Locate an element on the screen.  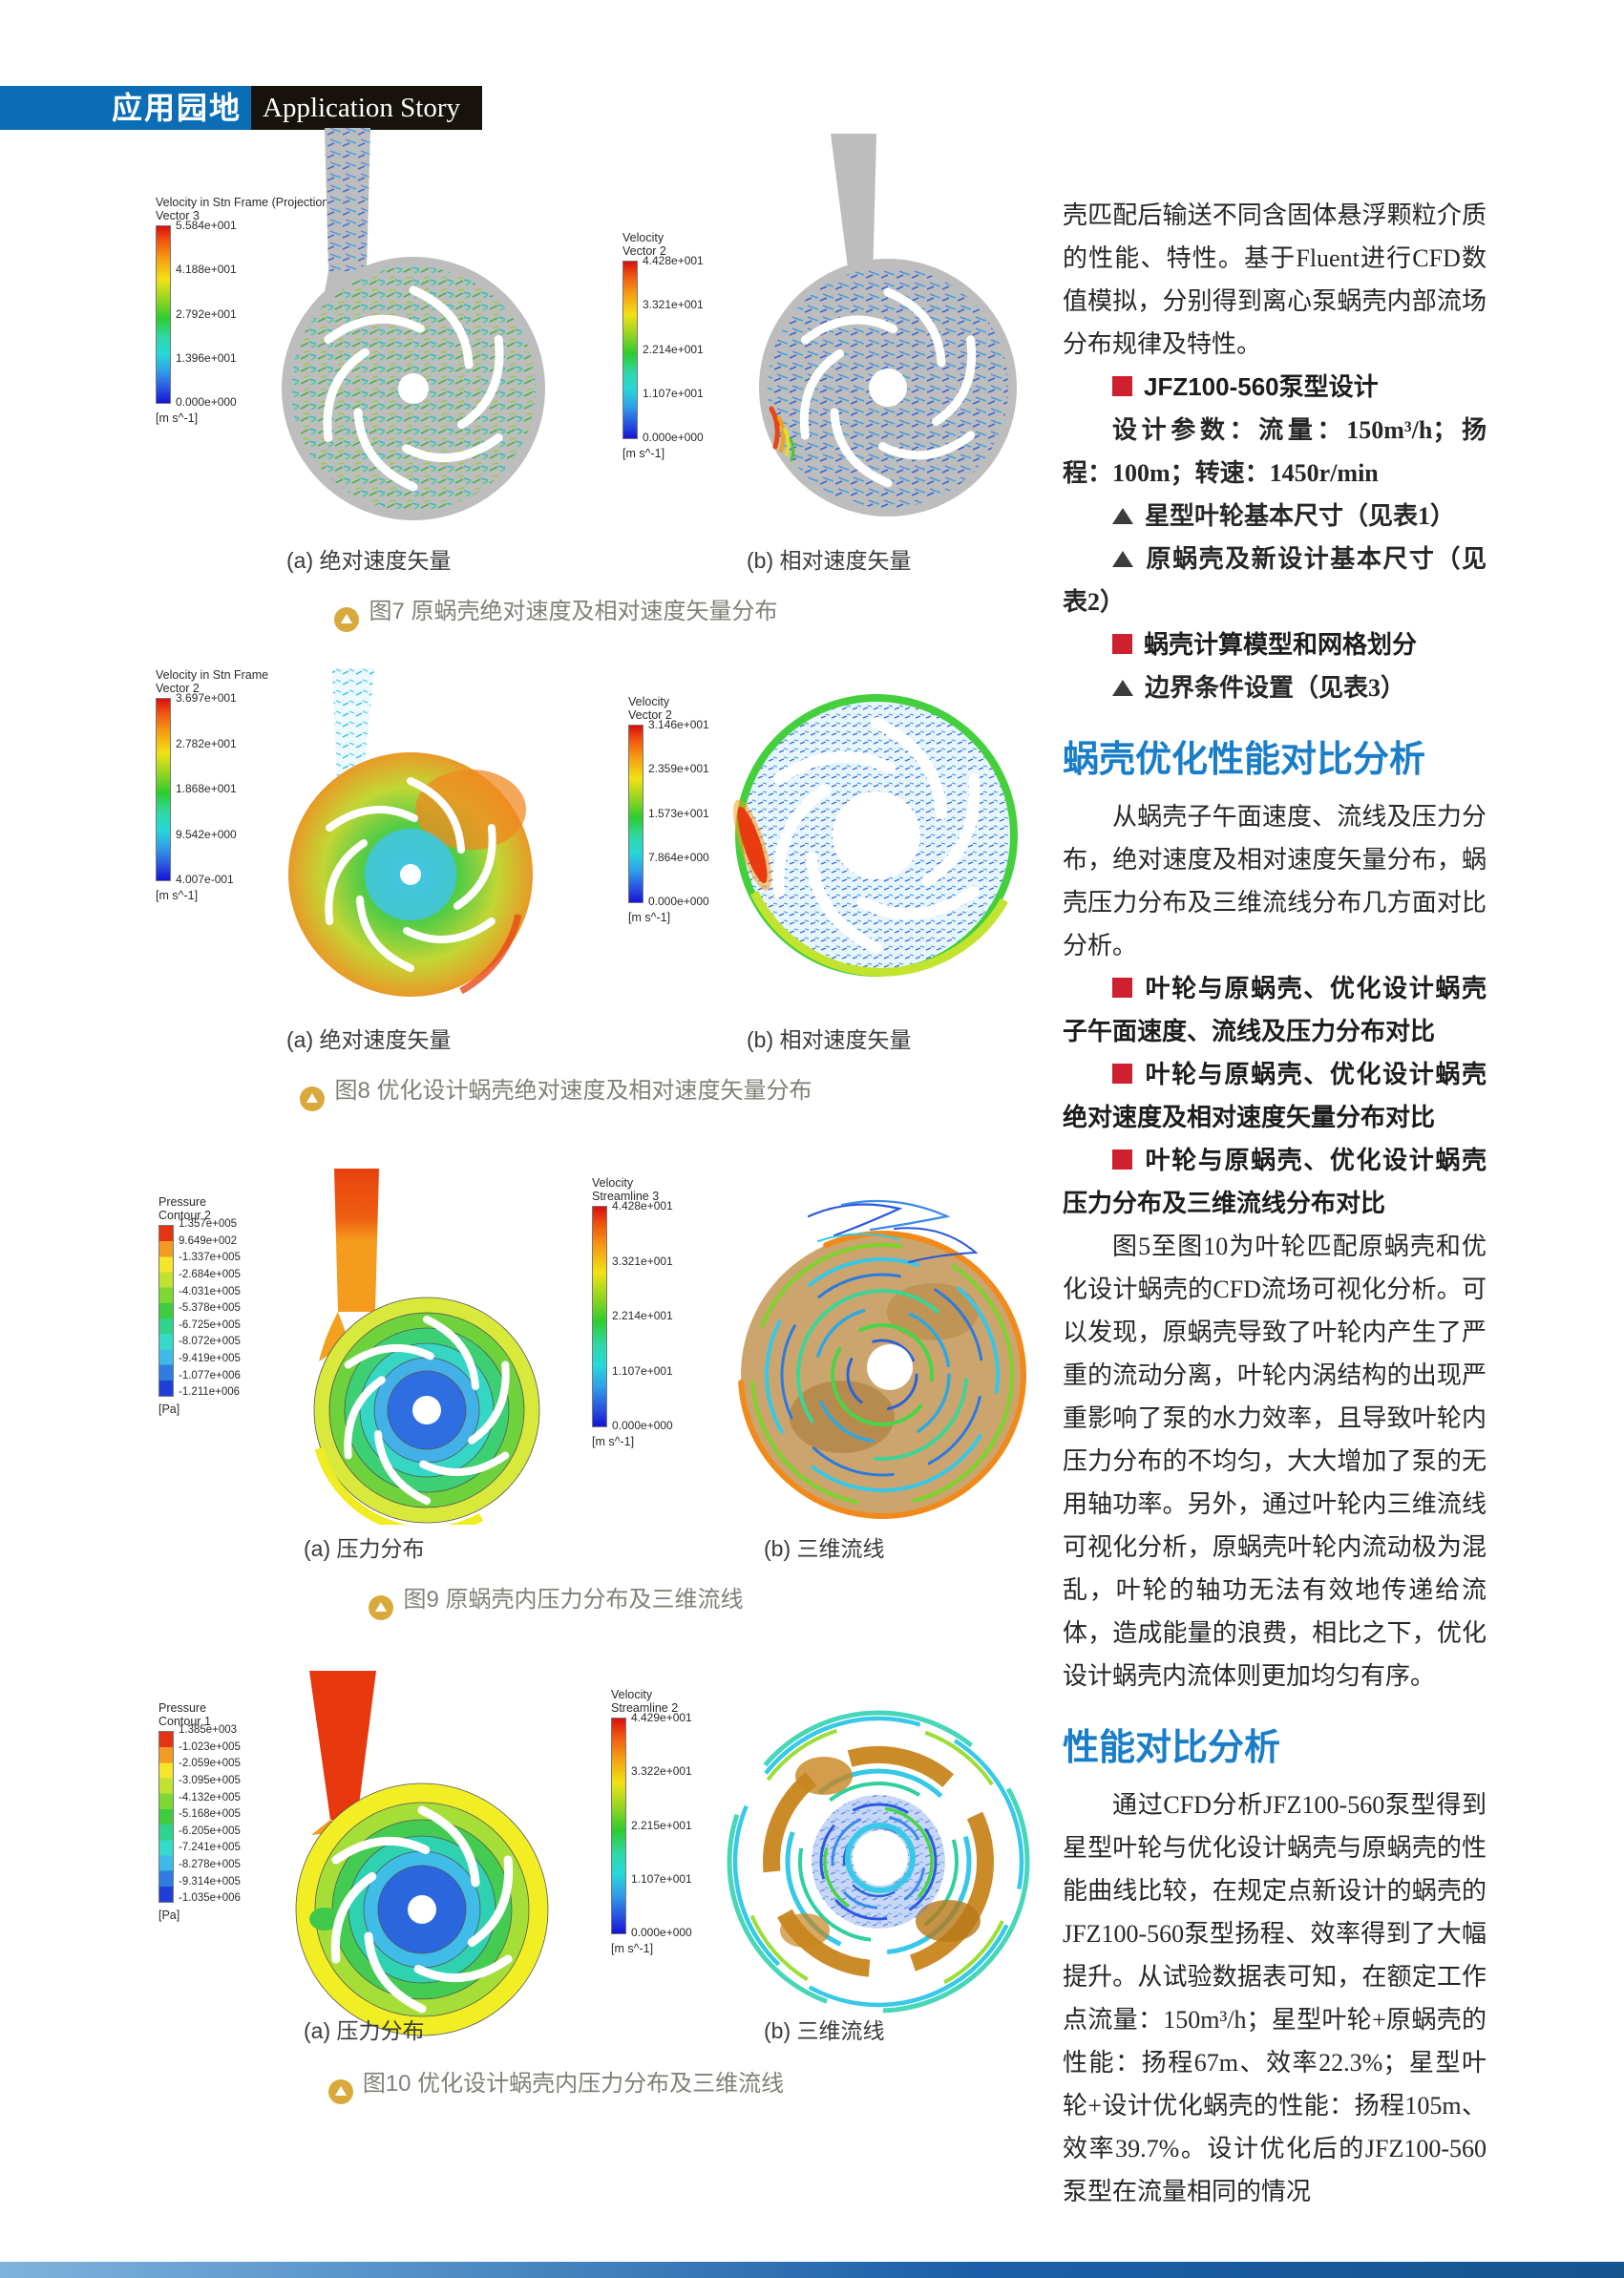
tick-label: -1.211e+006 is located at coordinates (210, 1392).